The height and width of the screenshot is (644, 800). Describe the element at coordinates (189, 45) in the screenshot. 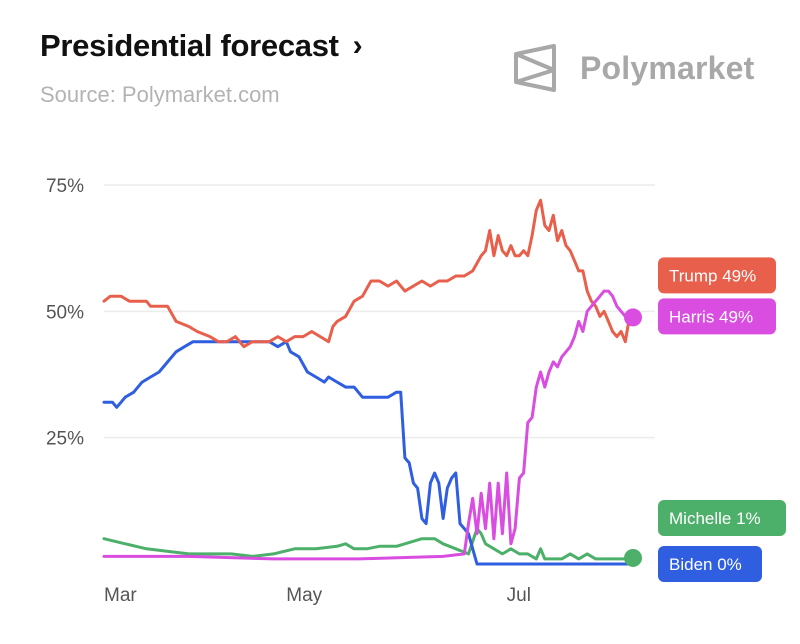

I see `chart-title: Presidential forecast` at that location.